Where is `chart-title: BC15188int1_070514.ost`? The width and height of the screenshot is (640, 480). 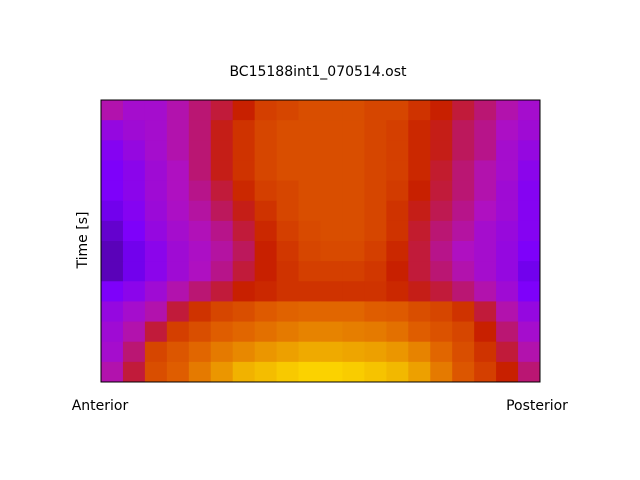
chart-title: BC15188int1_070514.ost is located at coordinates (318, 72).